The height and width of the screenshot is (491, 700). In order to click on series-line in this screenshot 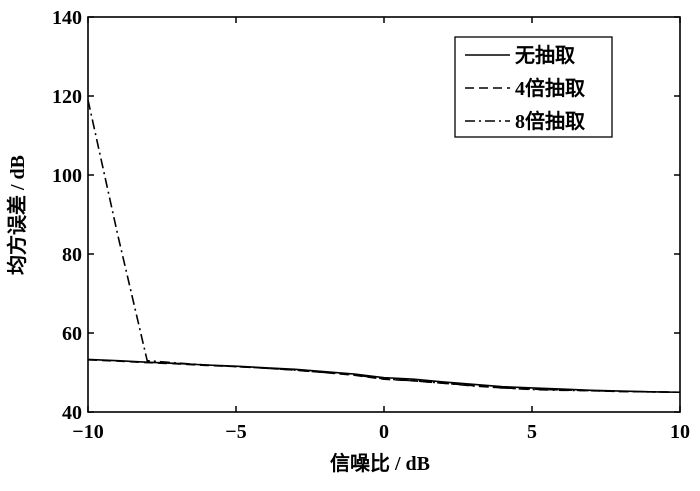, I will do `click(384, 376)`.